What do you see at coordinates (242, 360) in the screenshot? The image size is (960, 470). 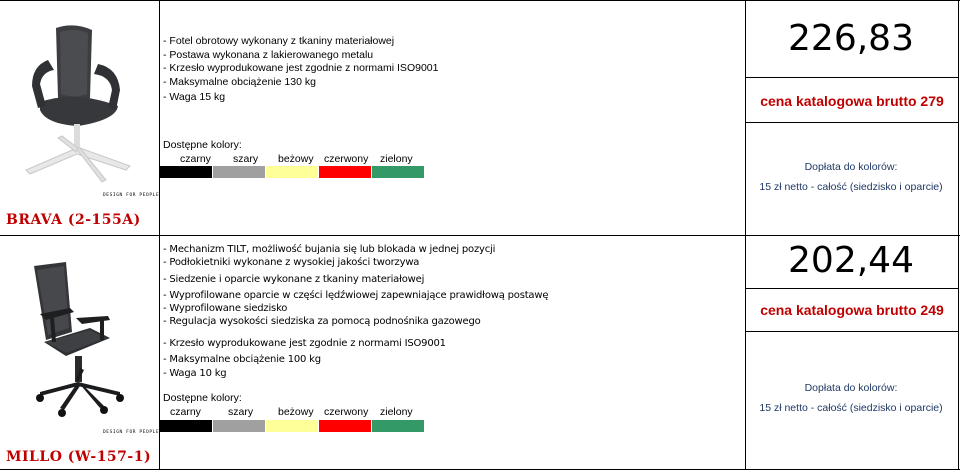 I see `feature-item: - Maksymalne obciążenie 100 kg` at bounding box center [242, 360].